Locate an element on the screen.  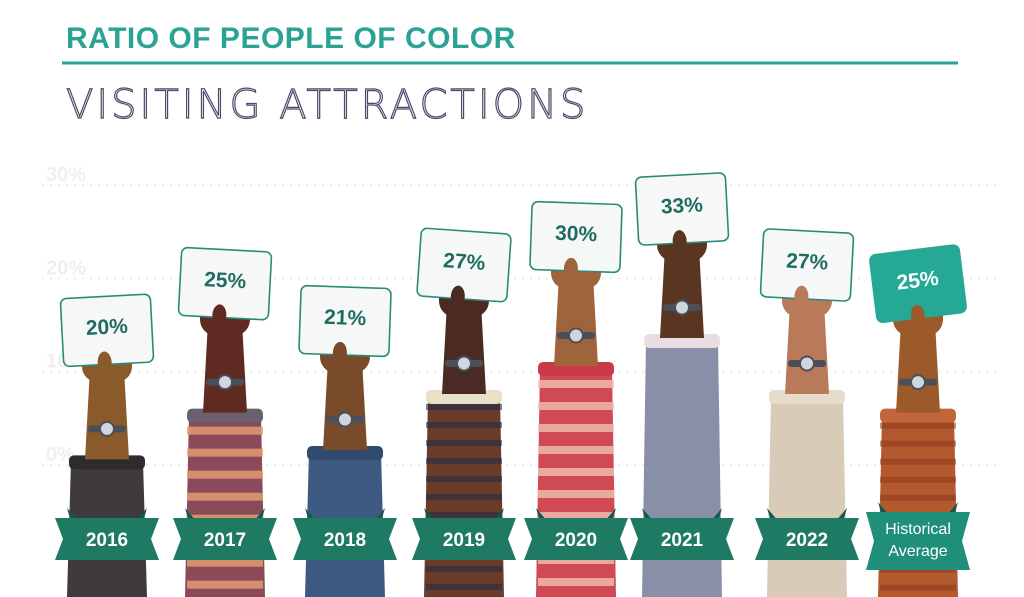
category-label: 2021 is located at coordinates (682, 540).